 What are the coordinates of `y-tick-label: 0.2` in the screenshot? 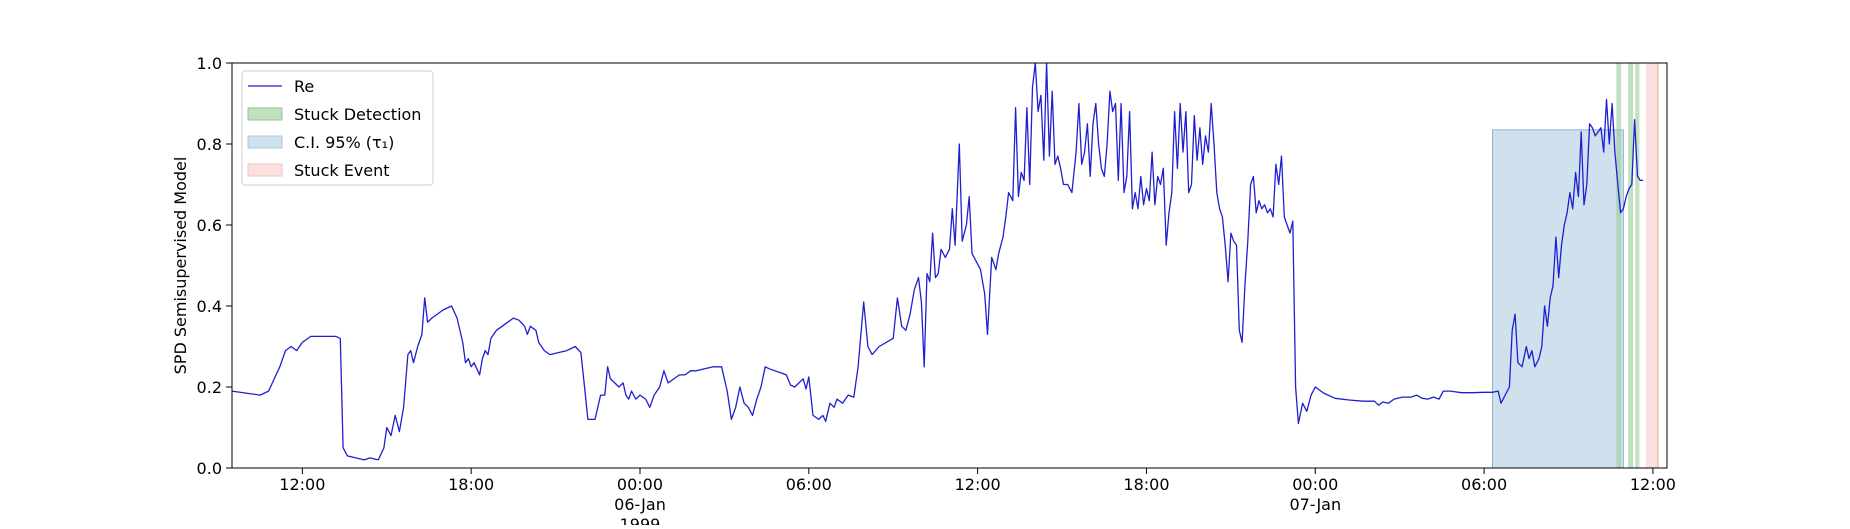 It's located at (209, 387).